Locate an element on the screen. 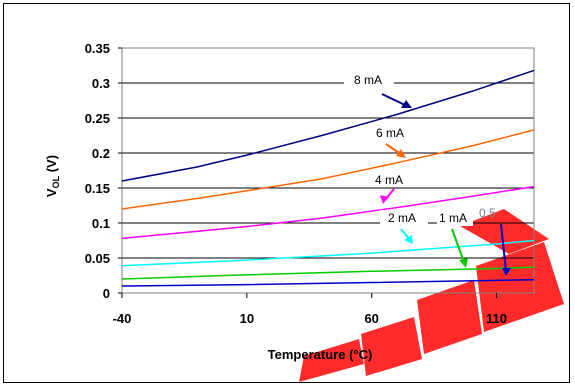 This screenshot has width=575, height=387. label-6ma: 6 mA is located at coordinates (390, 133).